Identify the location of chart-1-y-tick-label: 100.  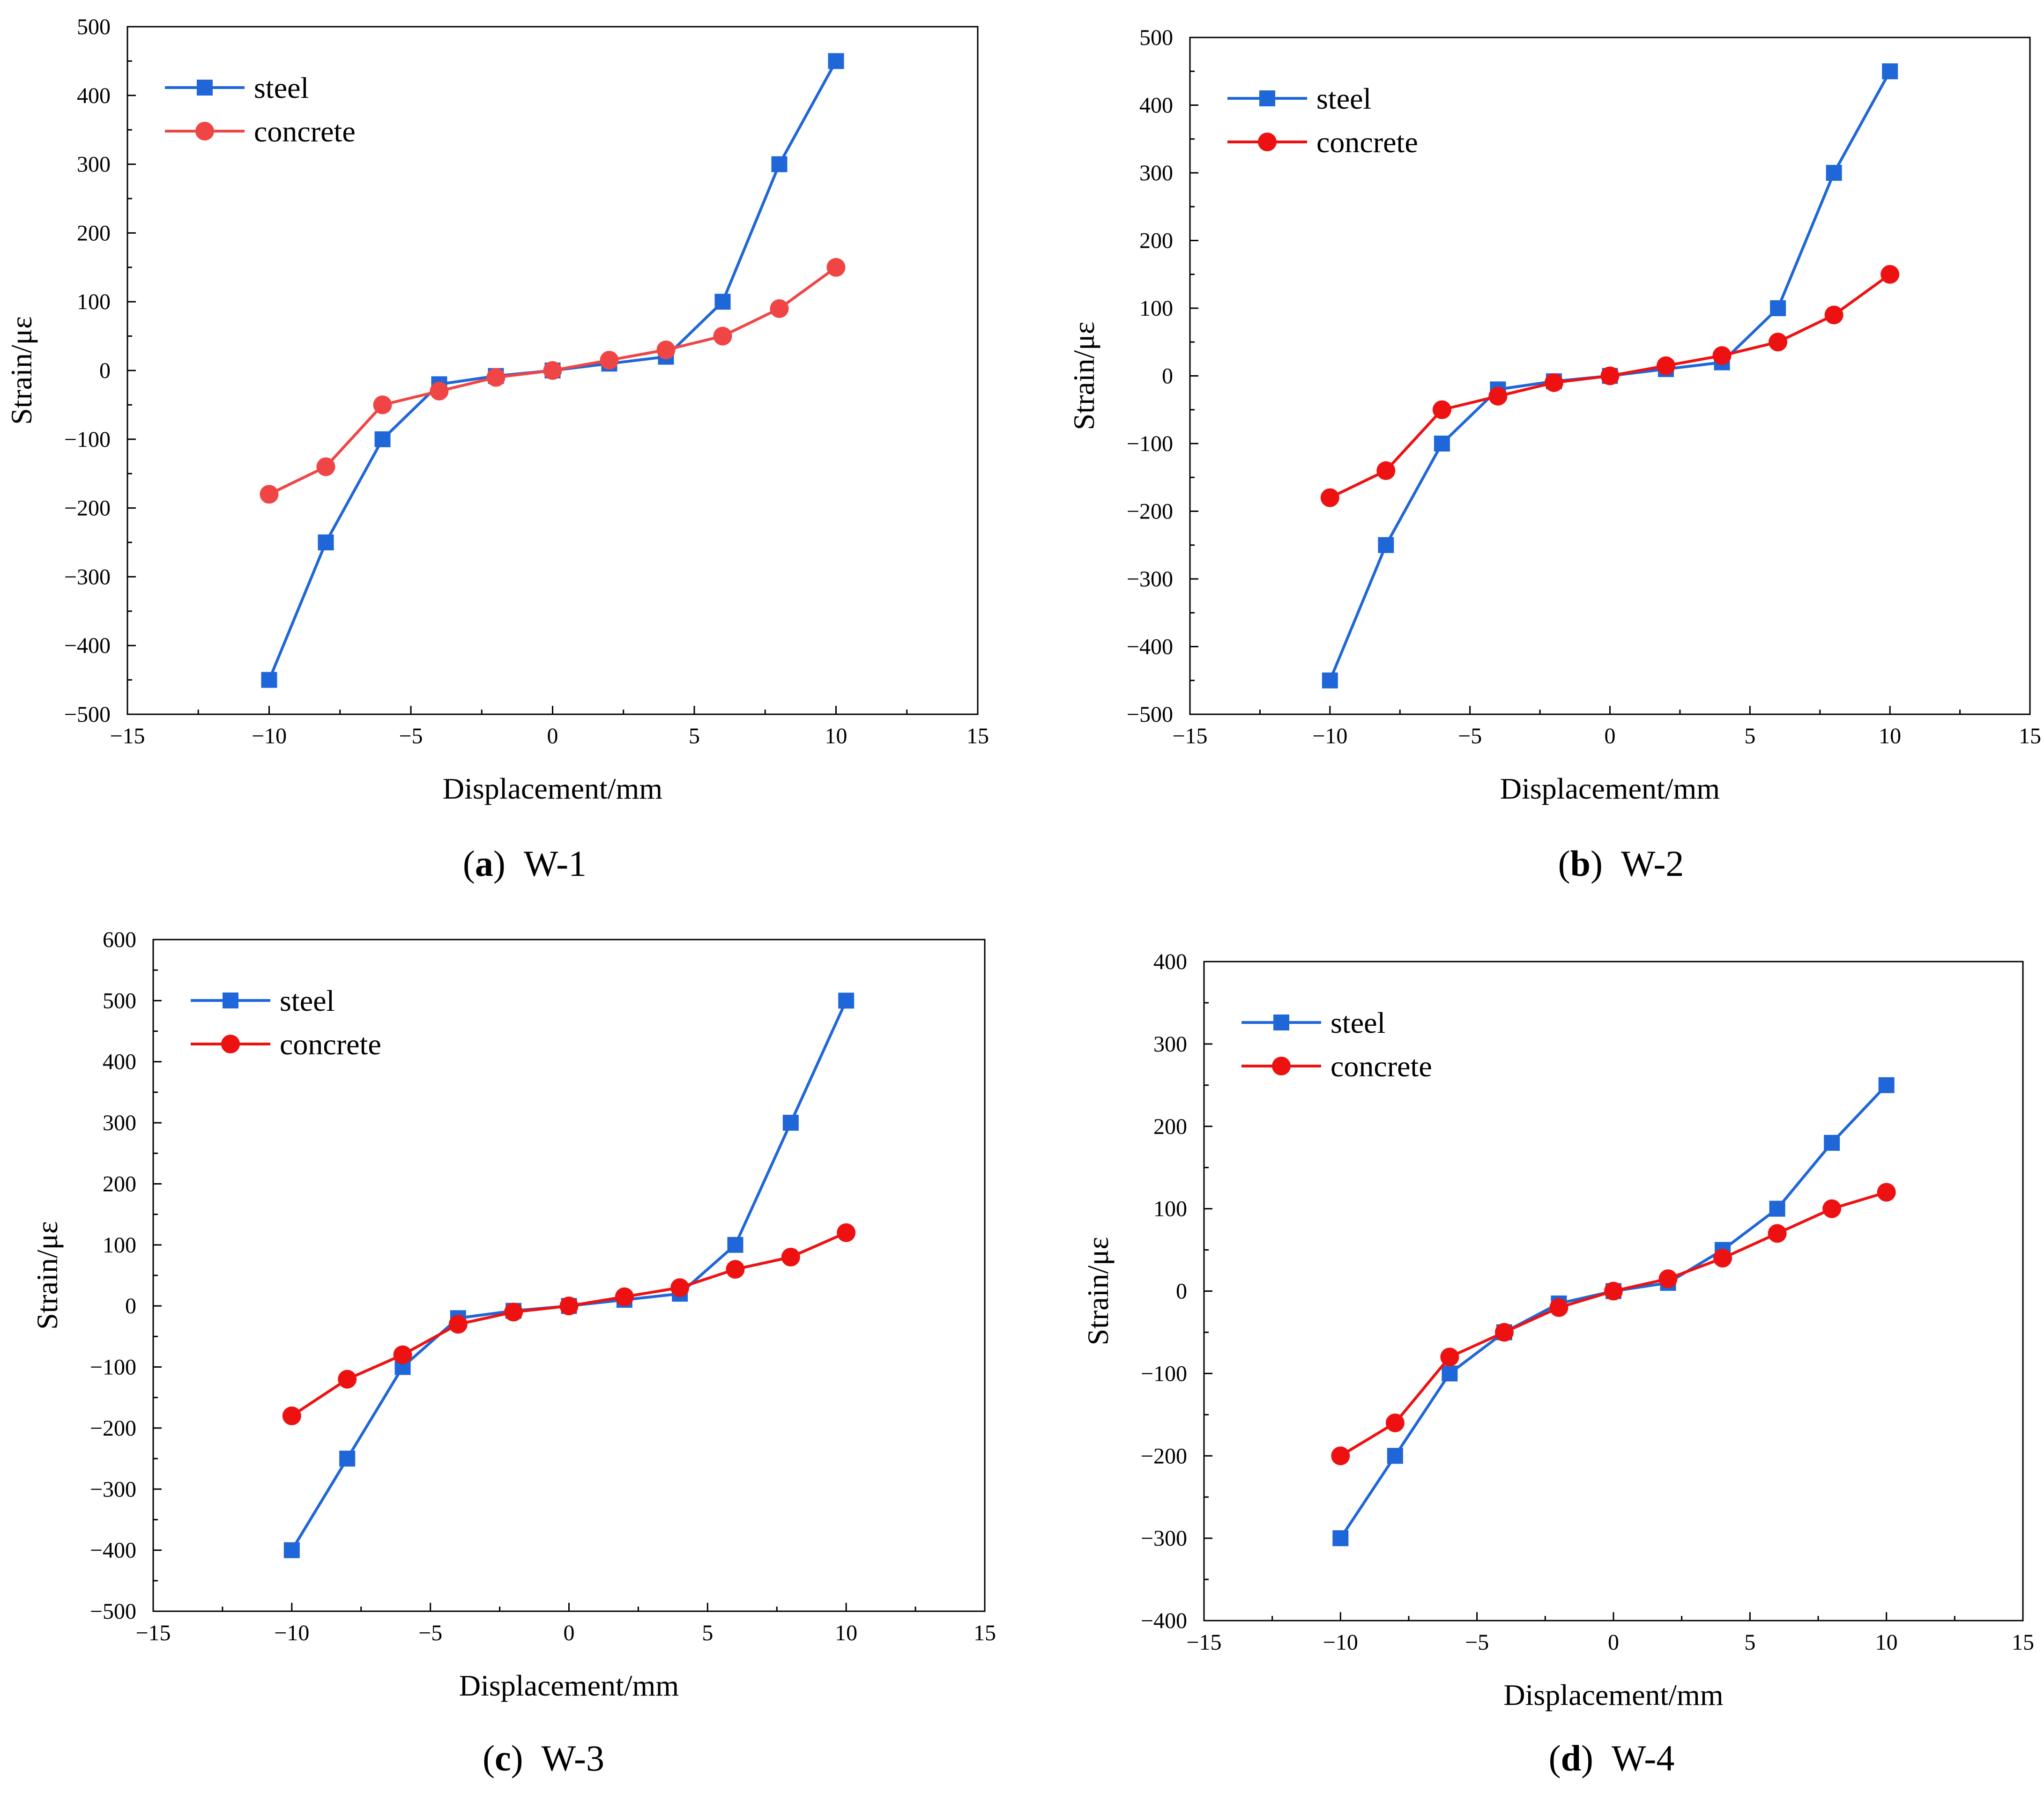
(1156, 308).